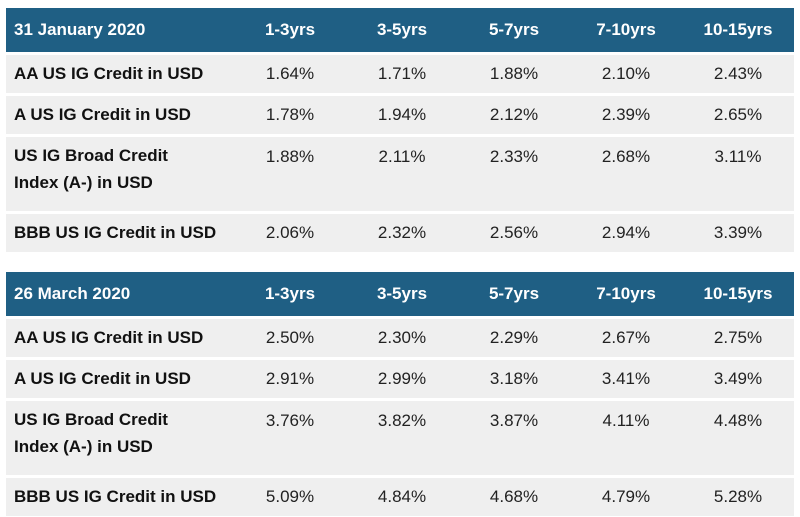  I want to click on yield-cell: 3.49%, so click(738, 378).